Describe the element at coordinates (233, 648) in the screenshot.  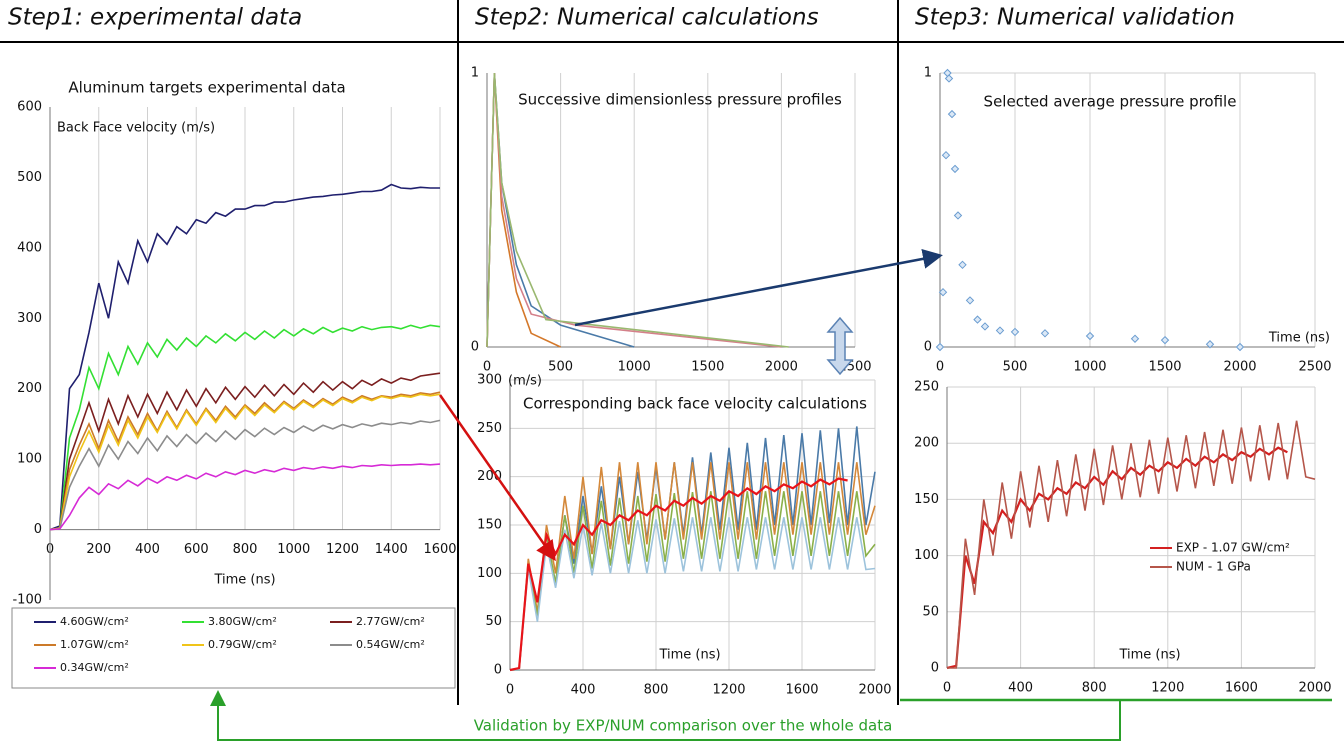
I see `legend-box` at that location.